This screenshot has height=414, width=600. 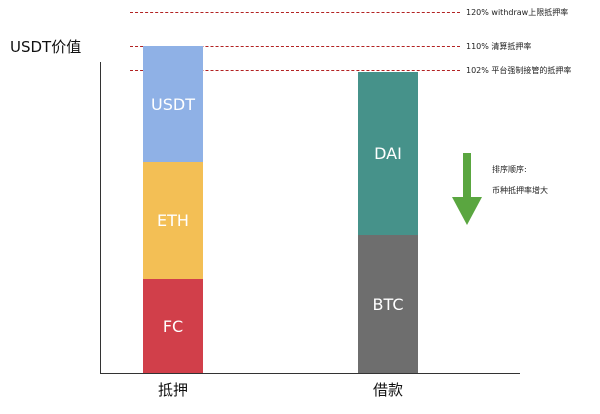 What do you see at coordinates (517, 12) in the screenshot?
I see `ref-label-withdraw: 120% withdraw上限抵押率` at bounding box center [517, 12].